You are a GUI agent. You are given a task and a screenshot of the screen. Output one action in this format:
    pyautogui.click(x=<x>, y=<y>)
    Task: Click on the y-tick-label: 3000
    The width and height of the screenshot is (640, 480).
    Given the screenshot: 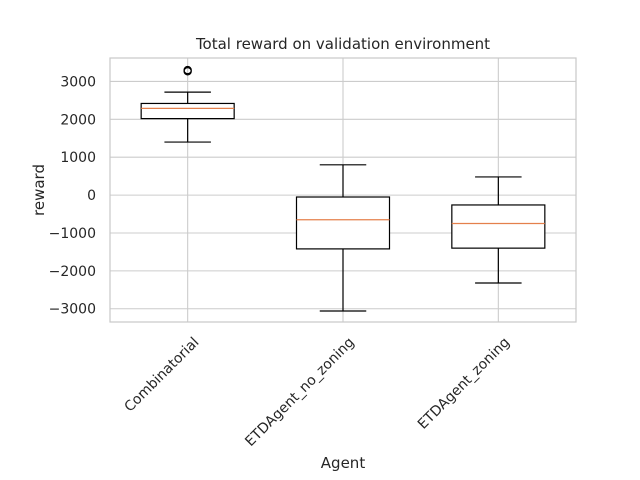 What is the action you would take?
    pyautogui.click(x=78, y=82)
    